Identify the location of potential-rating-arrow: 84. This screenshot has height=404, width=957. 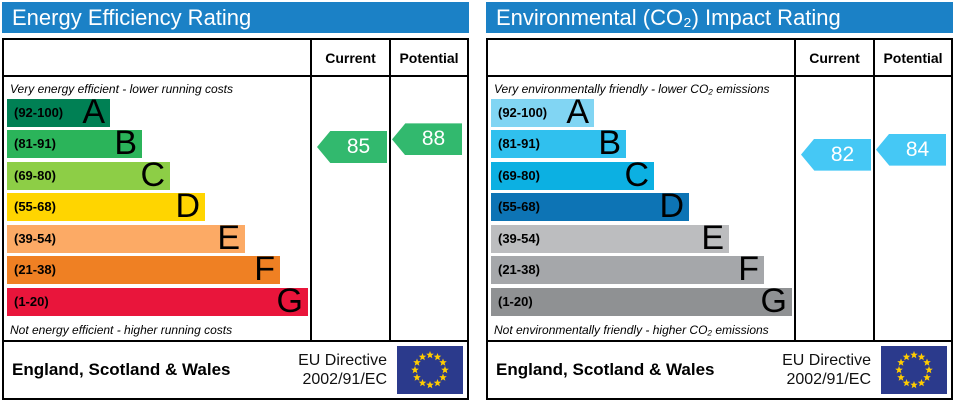
(911, 149).